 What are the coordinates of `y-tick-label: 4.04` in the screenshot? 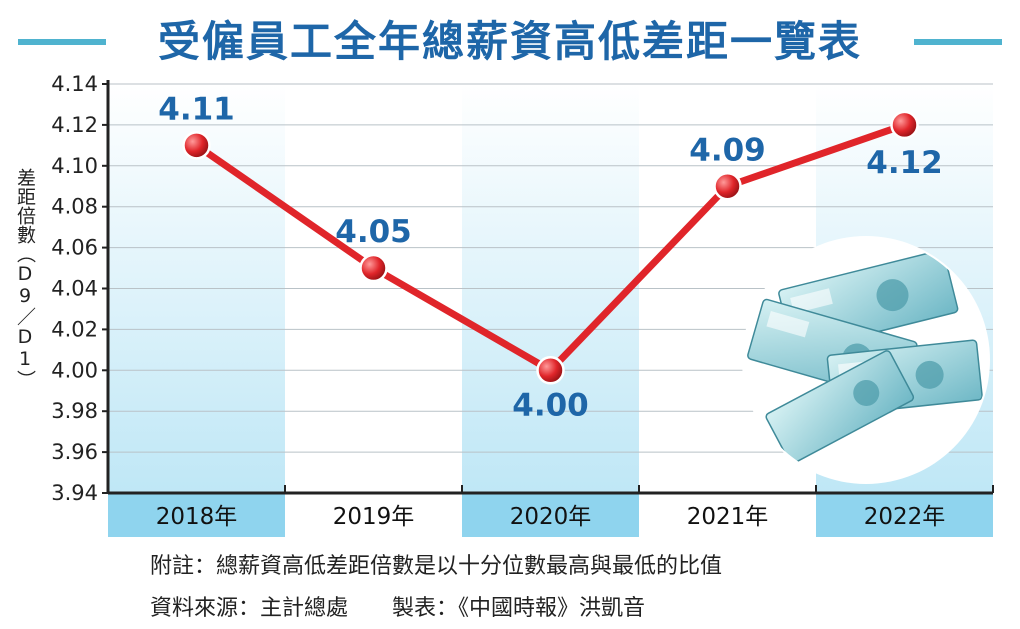 It's located at (74, 289).